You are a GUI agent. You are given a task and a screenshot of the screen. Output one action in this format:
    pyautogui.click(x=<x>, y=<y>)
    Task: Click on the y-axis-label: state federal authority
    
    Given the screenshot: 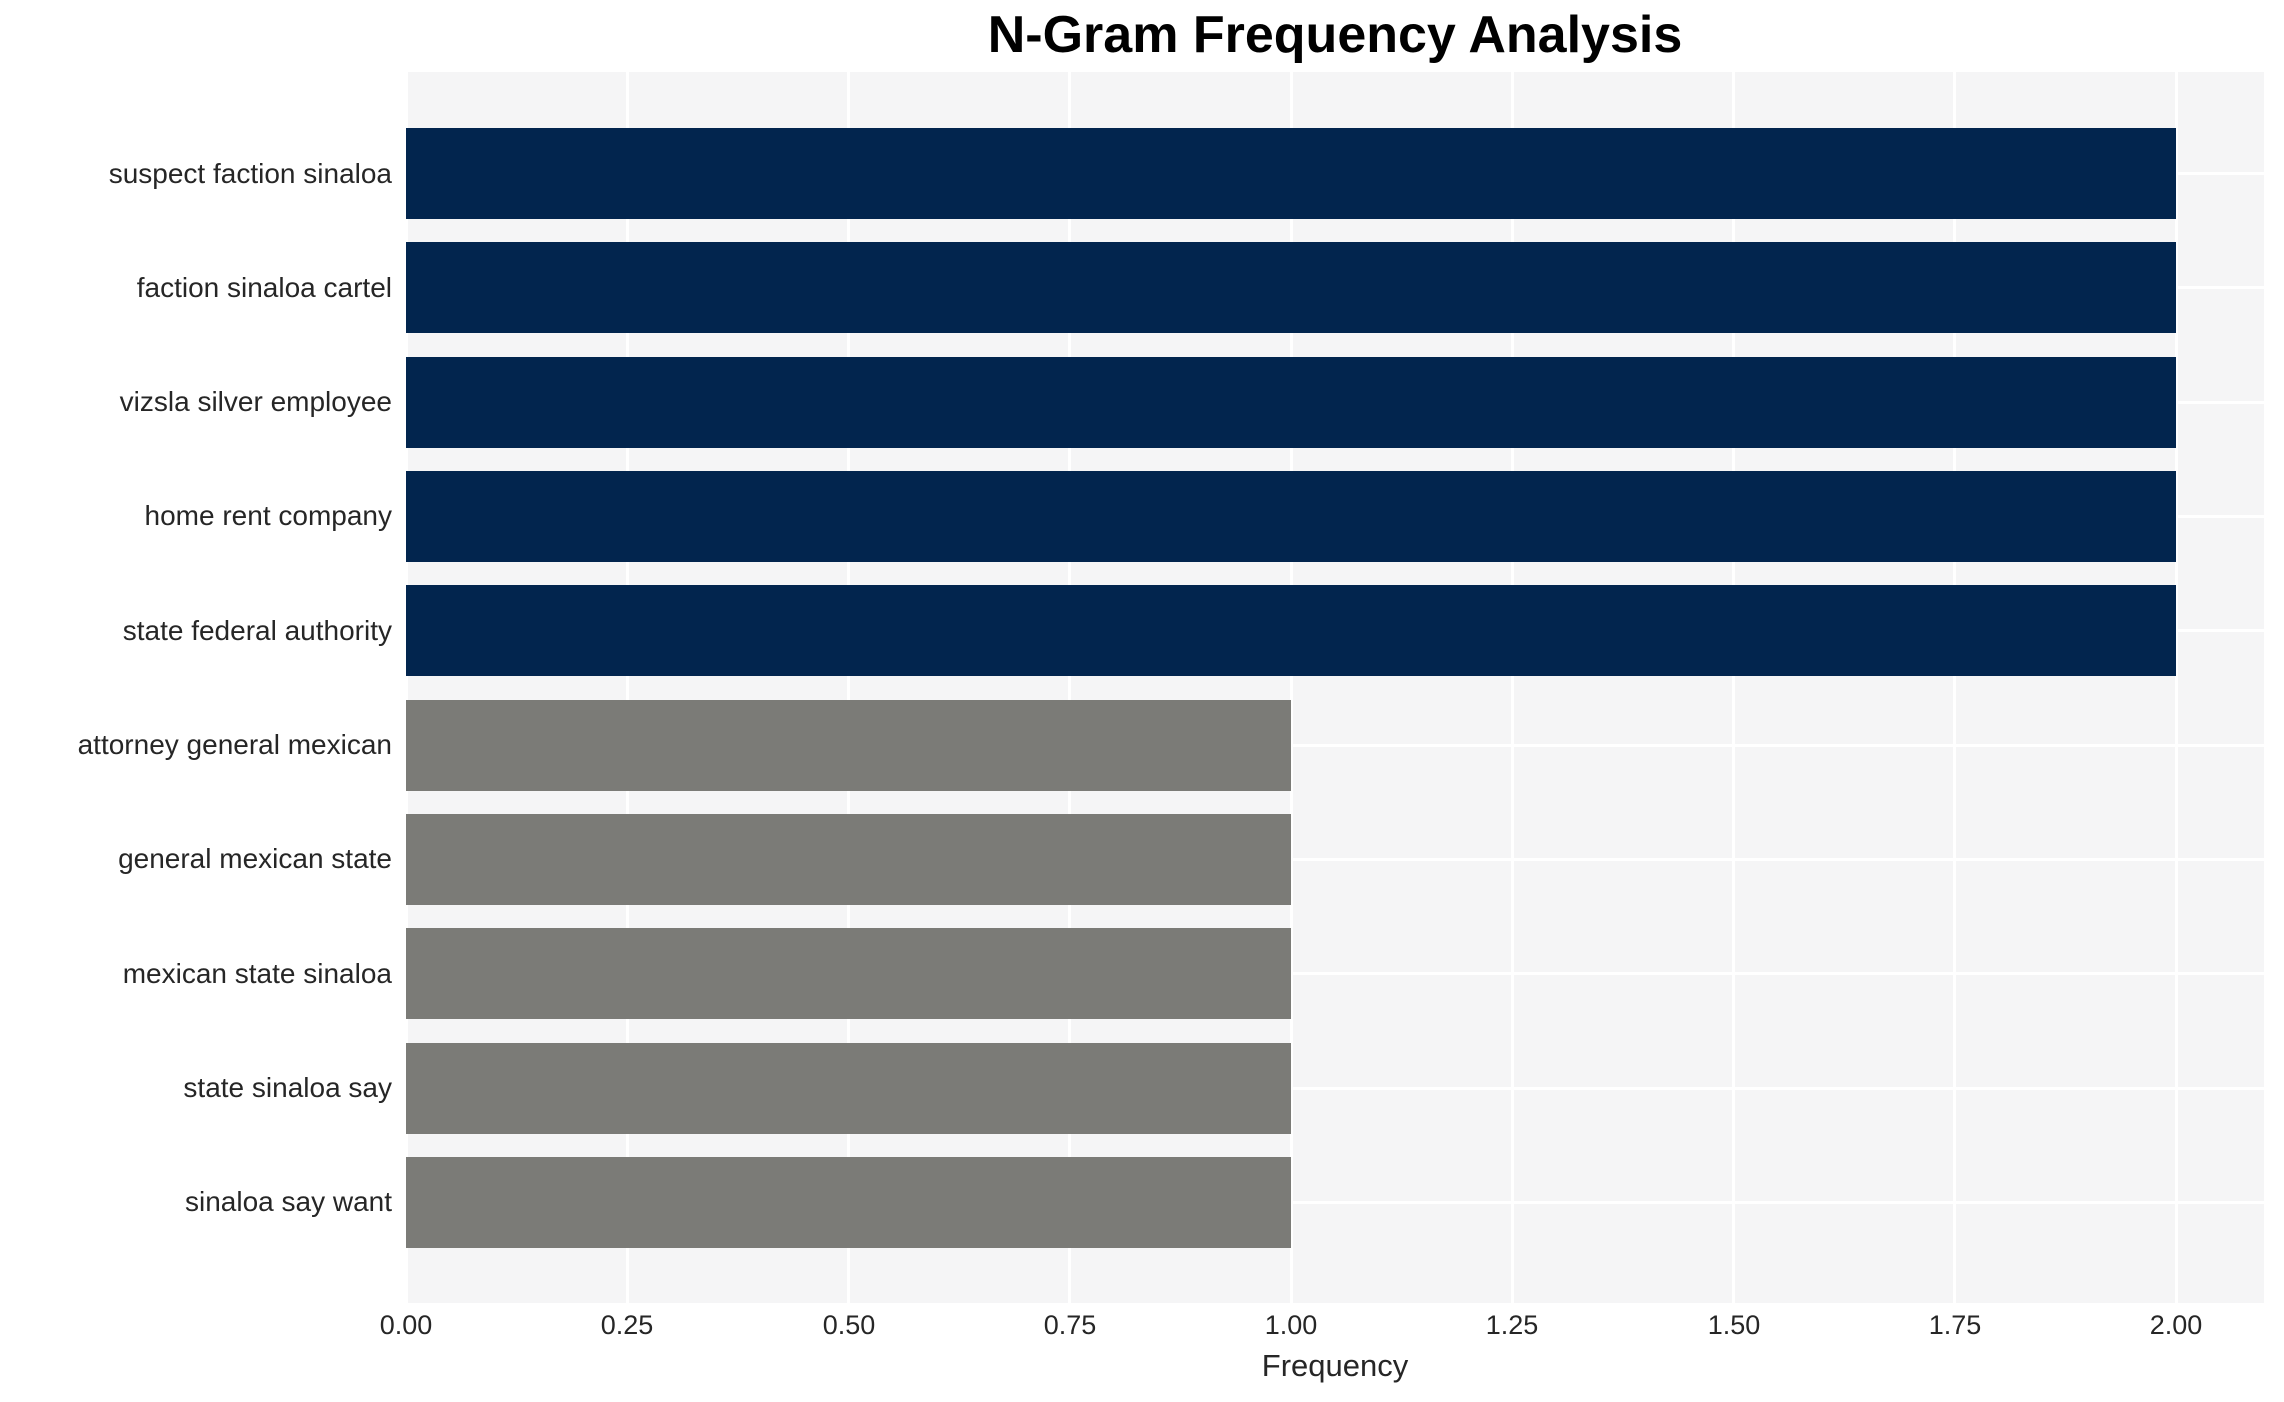 What is the action you would take?
    pyautogui.click(x=257, y=630)
    